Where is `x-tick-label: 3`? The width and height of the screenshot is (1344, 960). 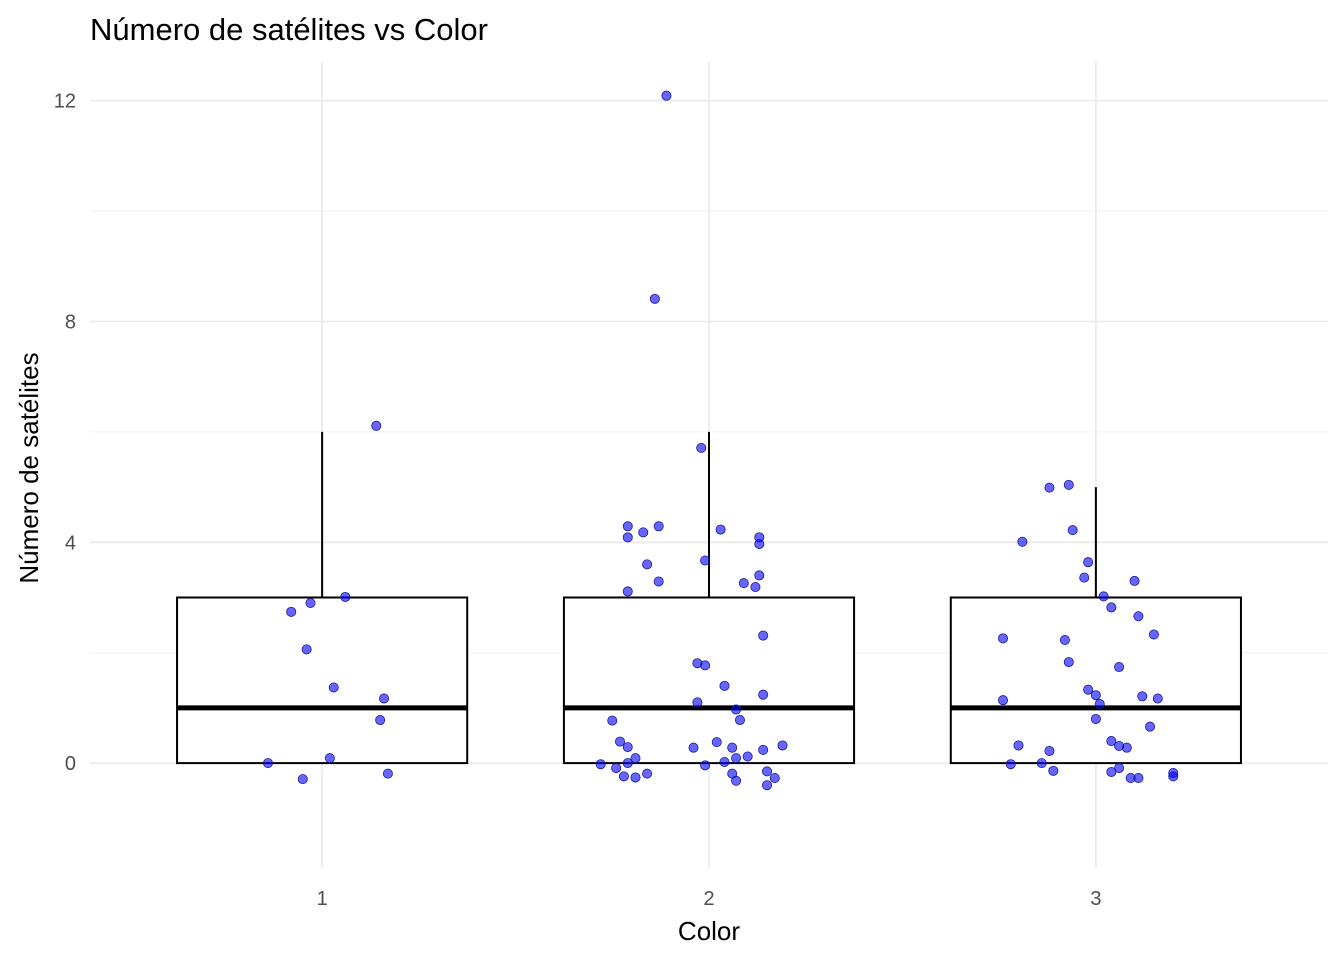
x-tick-label: 3 is located at coordinates (1095, 899).